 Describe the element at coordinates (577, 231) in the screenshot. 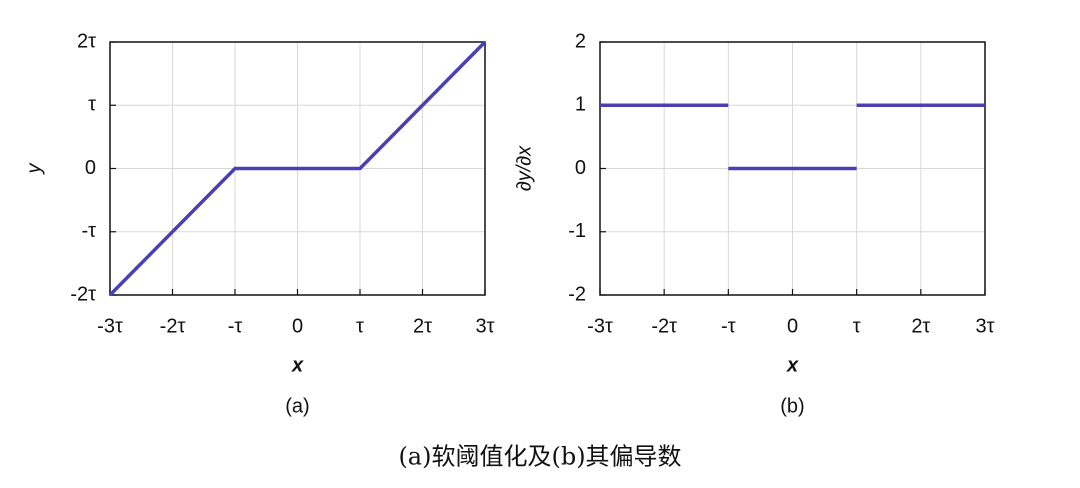

I see `y-tick-label: -1` at that location.